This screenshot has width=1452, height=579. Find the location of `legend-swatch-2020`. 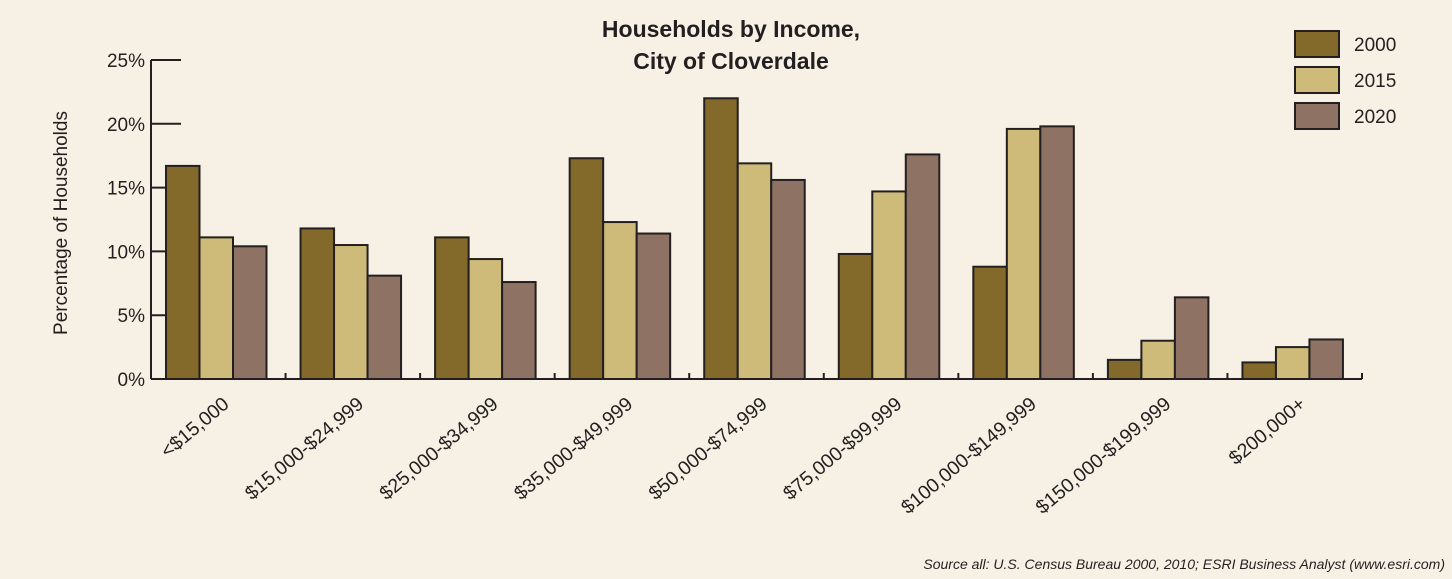

legend-swatch-2020 is located at coordinates (1317, 116).